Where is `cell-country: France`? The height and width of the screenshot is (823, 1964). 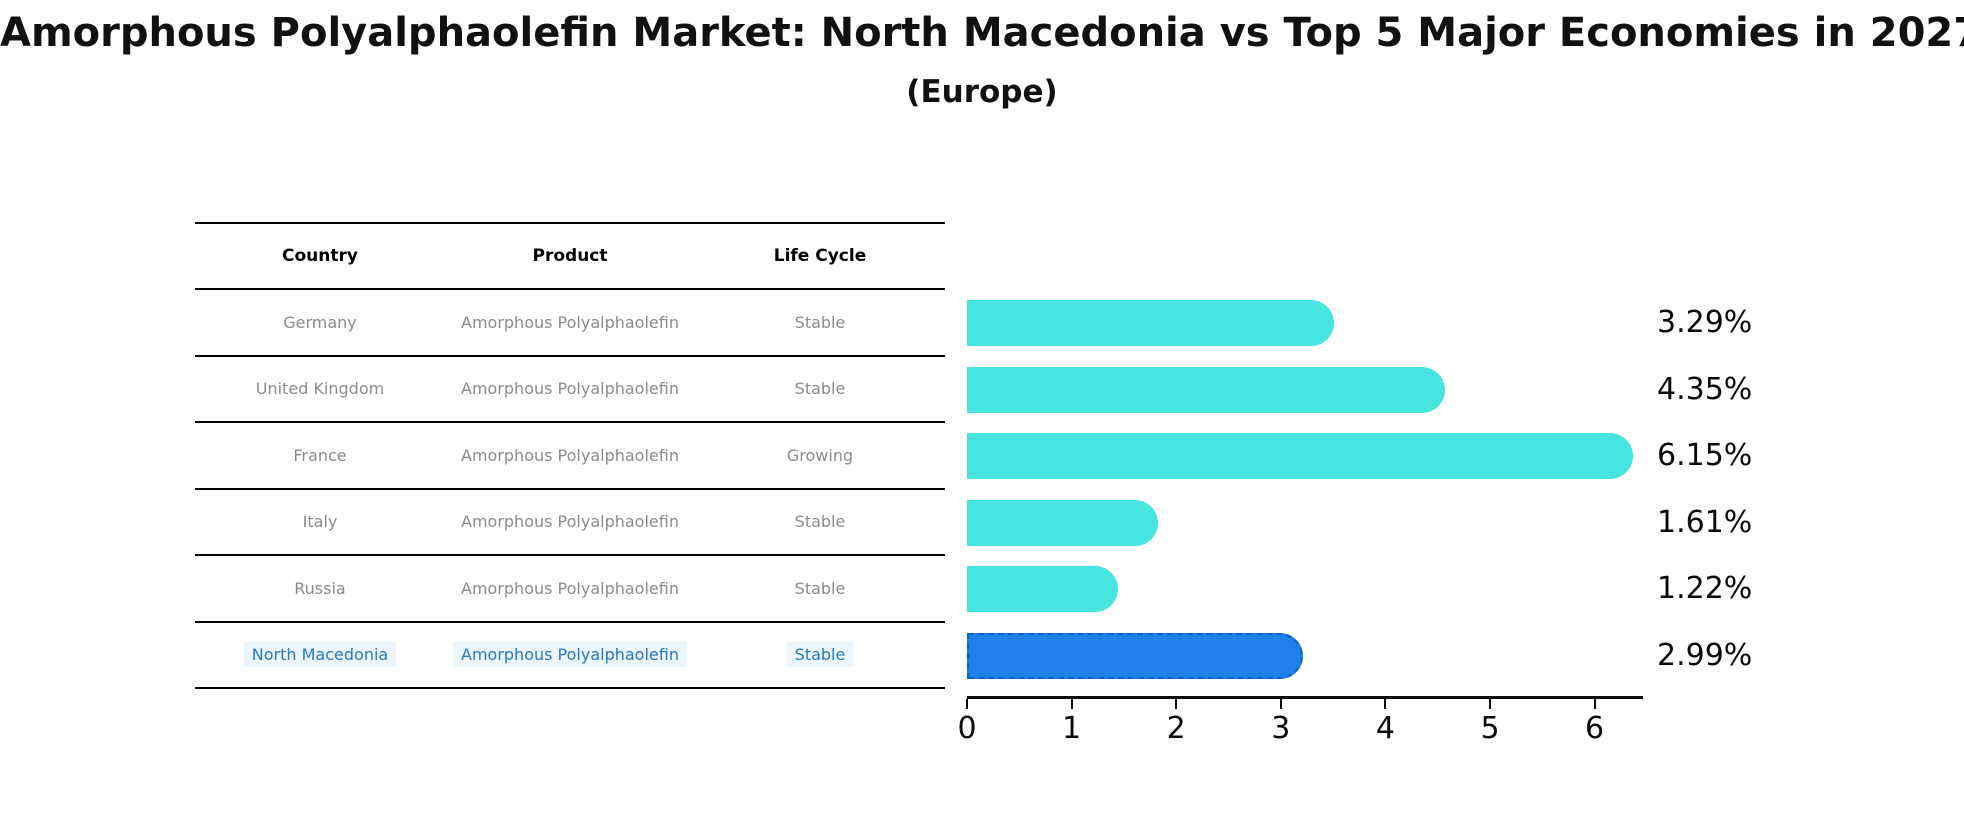
cell-country: France is located at coordinates (320, 455).